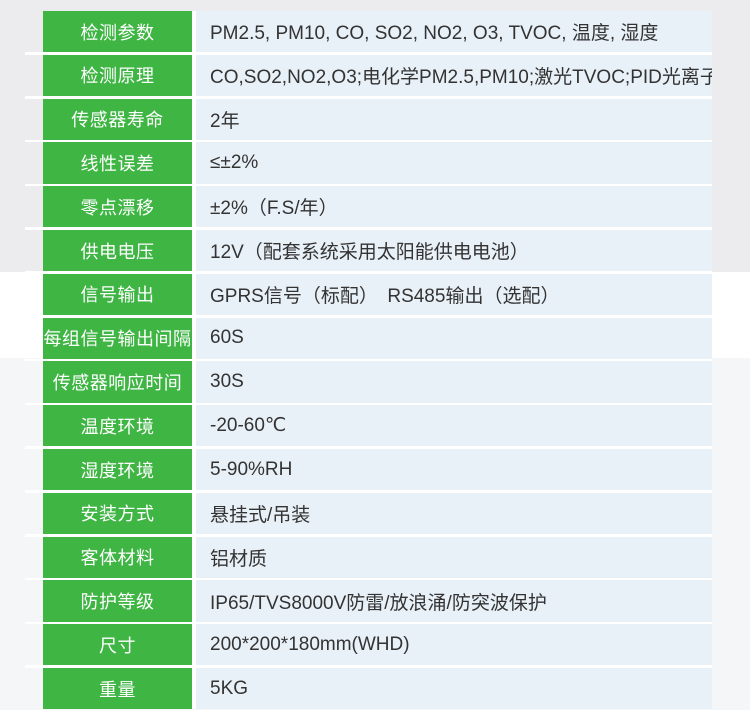  I want to click on spec-row: 零点漂移 ±2%（F.S/年）, so click(368, 208).